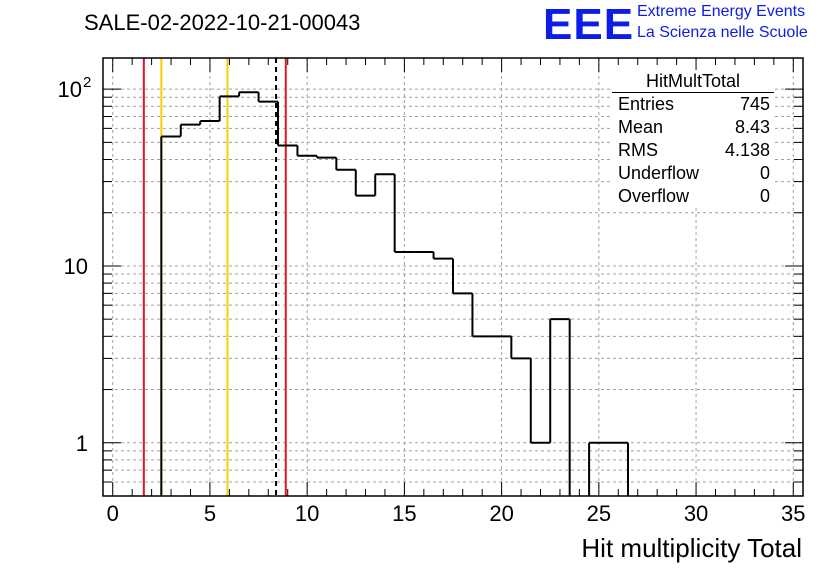 The width and height of the screenshot is (836, 572). Describe the element at coordinates (691, 548) in the screenshot. I see `x-axis-label: Hit multiplicity Total` at that location.